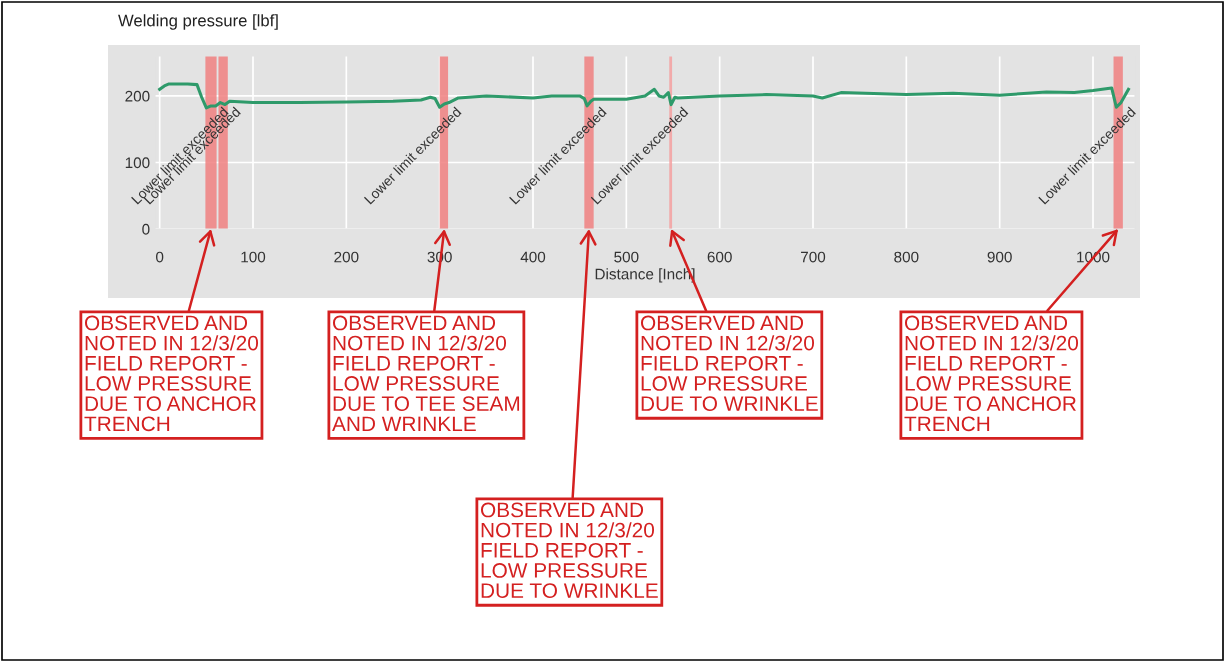  I want to click on y-tick-label: 100, so click(137, 163).